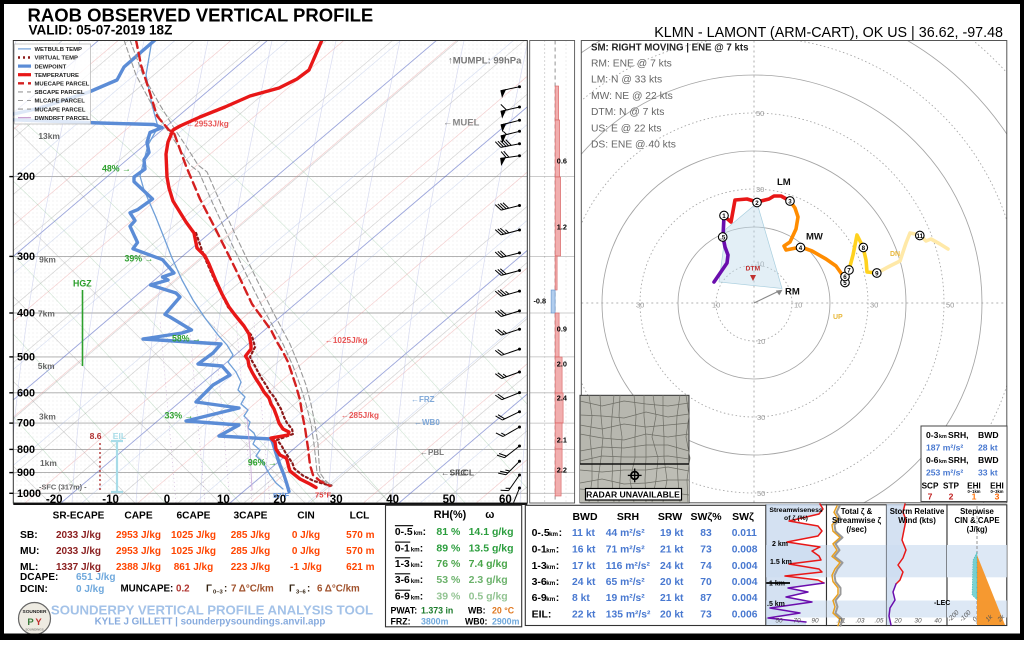 This screenshot has width=1024, height=645. Describe the element at coordinates (47, 417) in the screenshot. I see `svg-text: 3km` at that location.